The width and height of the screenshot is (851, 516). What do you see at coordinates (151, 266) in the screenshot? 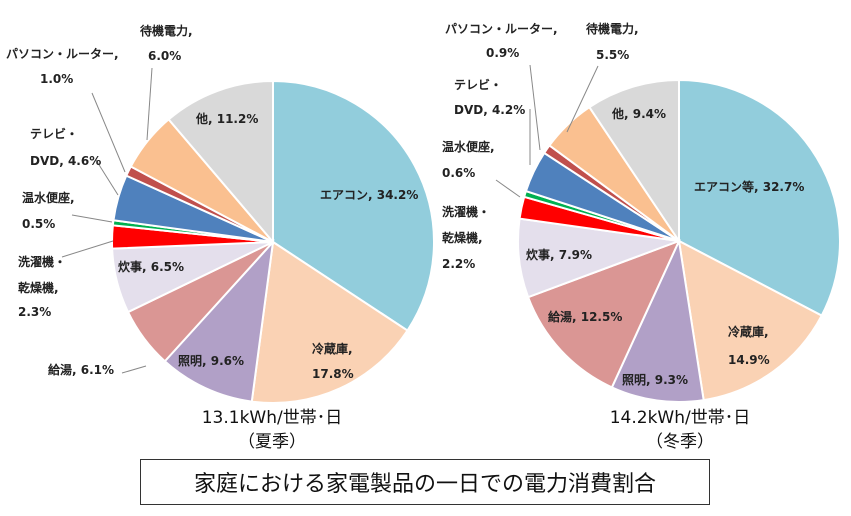
I see `slice-label: 炊事, 6.5%` at bounding box center [151, 266].